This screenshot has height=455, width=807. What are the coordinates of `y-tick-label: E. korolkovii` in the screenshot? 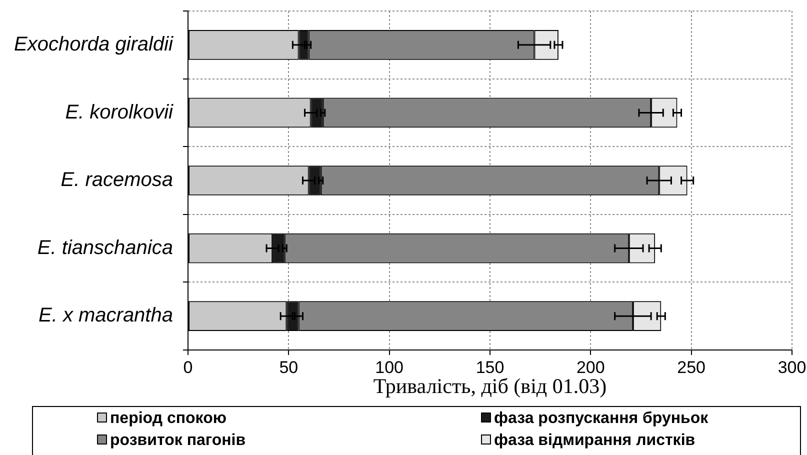 It's located at (119, 112).